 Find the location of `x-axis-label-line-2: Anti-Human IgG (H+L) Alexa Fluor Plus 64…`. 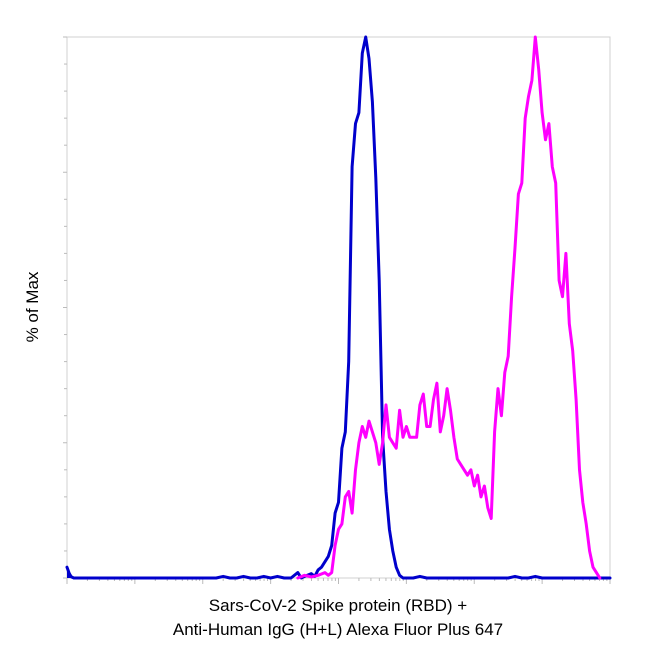

x-axis-label-line-2: Anti-Human IgG (H+L) Alexa Fluor Plus 64… is located at coordinates (338, 629).